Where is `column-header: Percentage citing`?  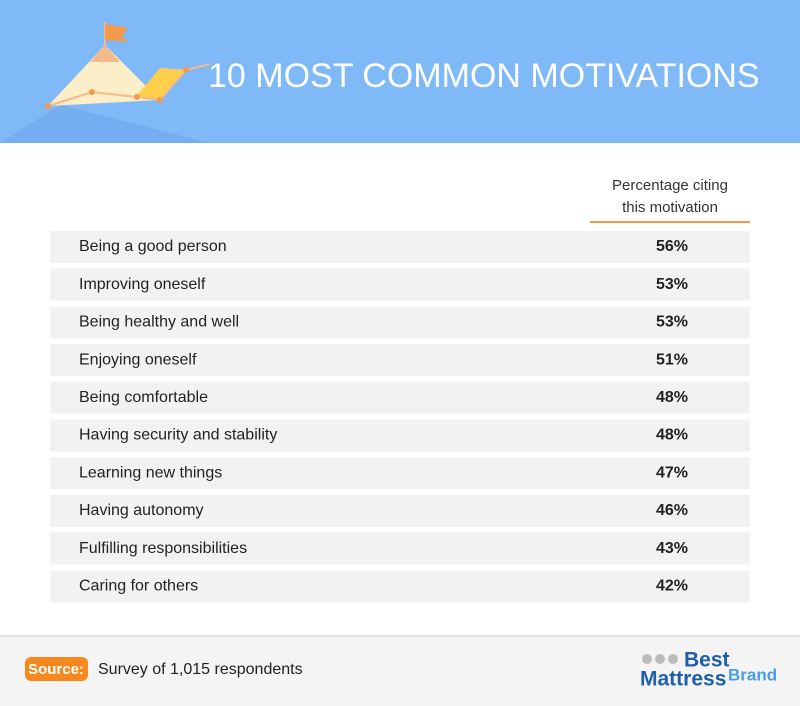 column-header: Percentage citing is located at coordinates (670, 185).